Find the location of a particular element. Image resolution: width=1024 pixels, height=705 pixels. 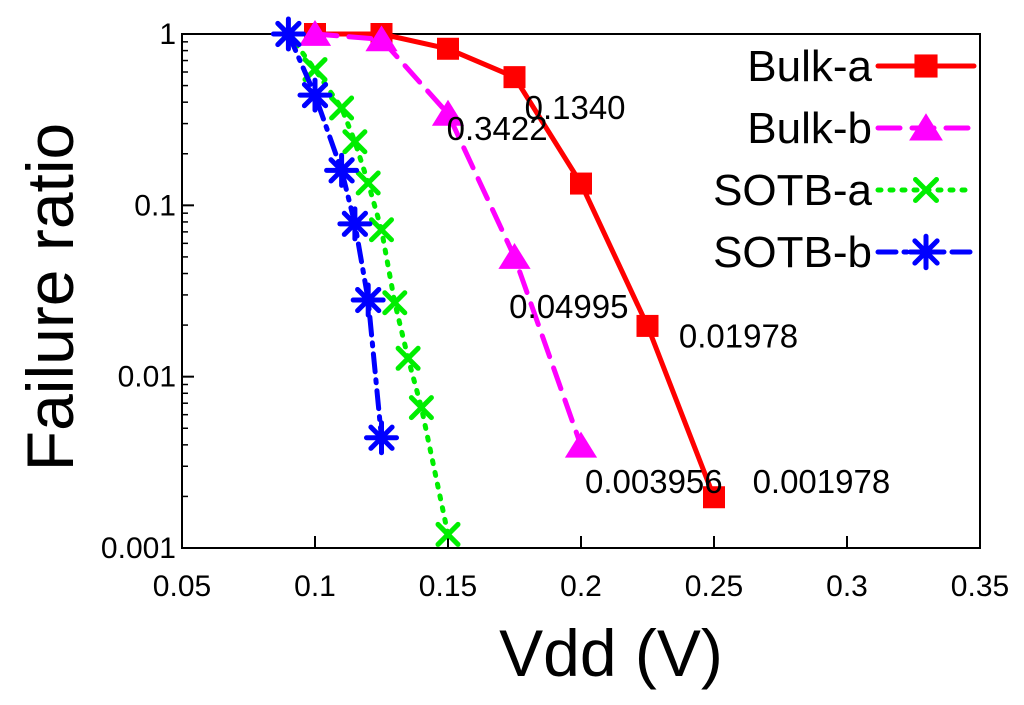

x-tick-label: 0.15 is located at coordinates (448, 586).